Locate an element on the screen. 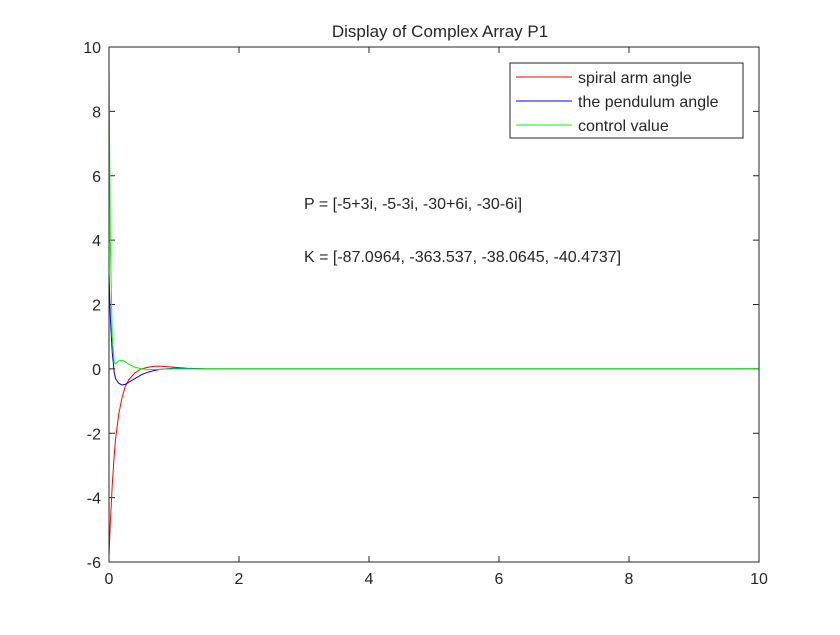  x-tick-label: 8 is located at coordinates (629, 579).